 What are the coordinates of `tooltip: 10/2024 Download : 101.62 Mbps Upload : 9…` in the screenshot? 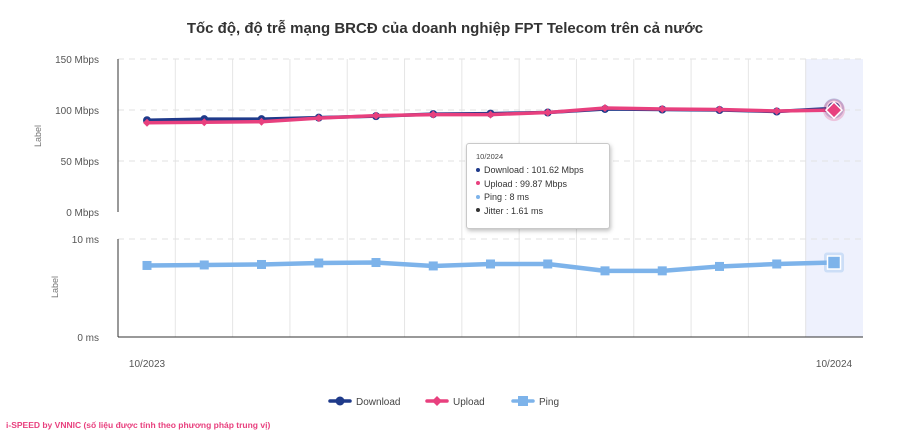 It's located at (538, 186).